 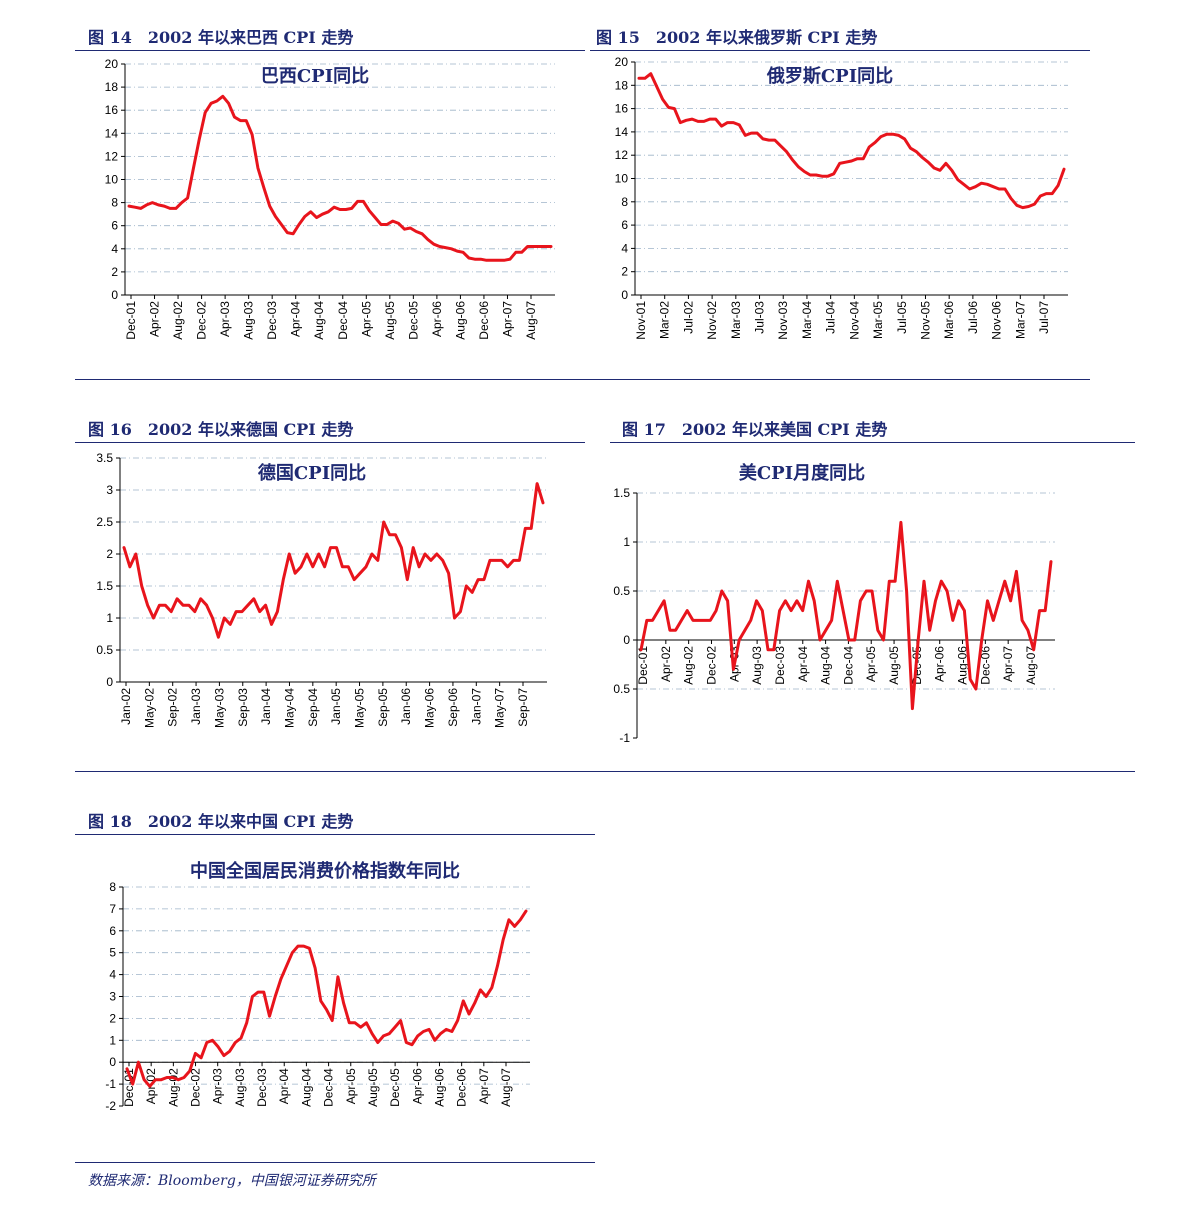 What do you see at coordinates (221, 37) in the screenshot?
I see `figure-caption-14: 图 14 2002 年以来巴西 CPI 走势` at bounding box center [221, 37].